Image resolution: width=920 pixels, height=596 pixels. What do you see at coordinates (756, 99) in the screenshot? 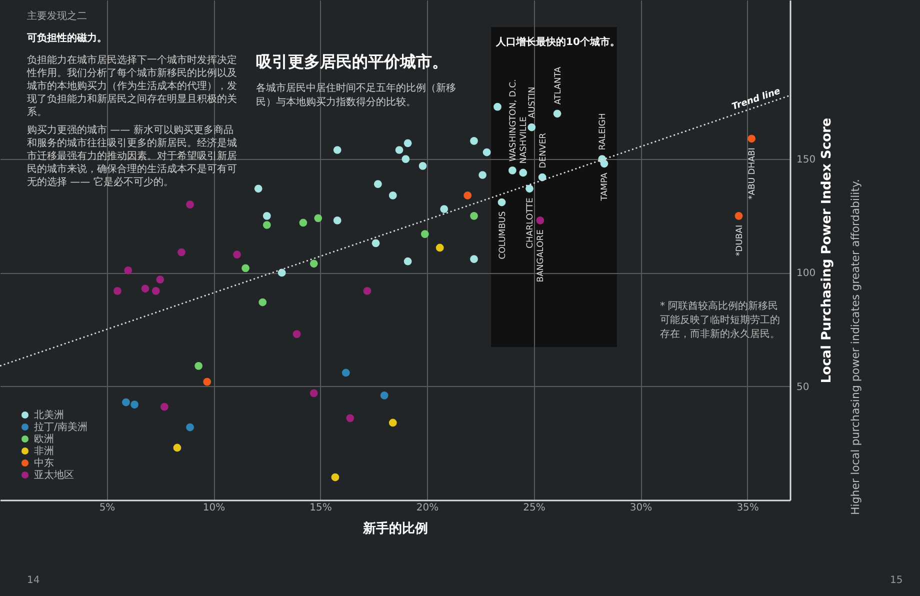
I see `text: Trend line` at bounding box center [756, 99].